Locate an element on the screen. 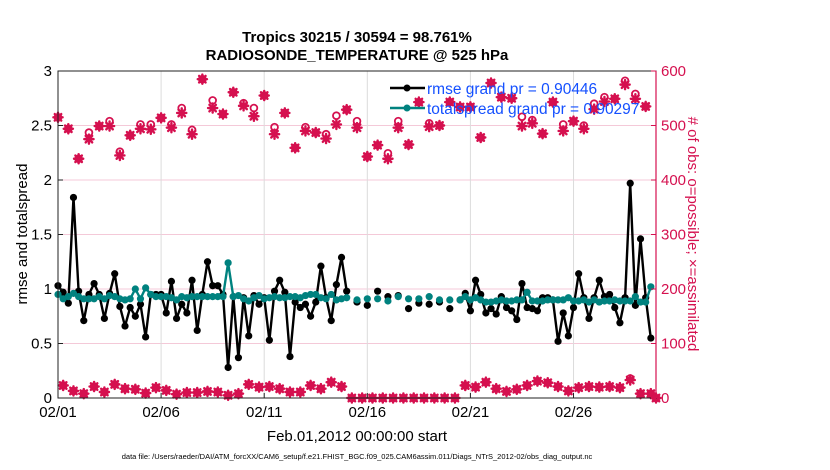  y-right-tick-label: 600 is located at coordinates (673, 71).